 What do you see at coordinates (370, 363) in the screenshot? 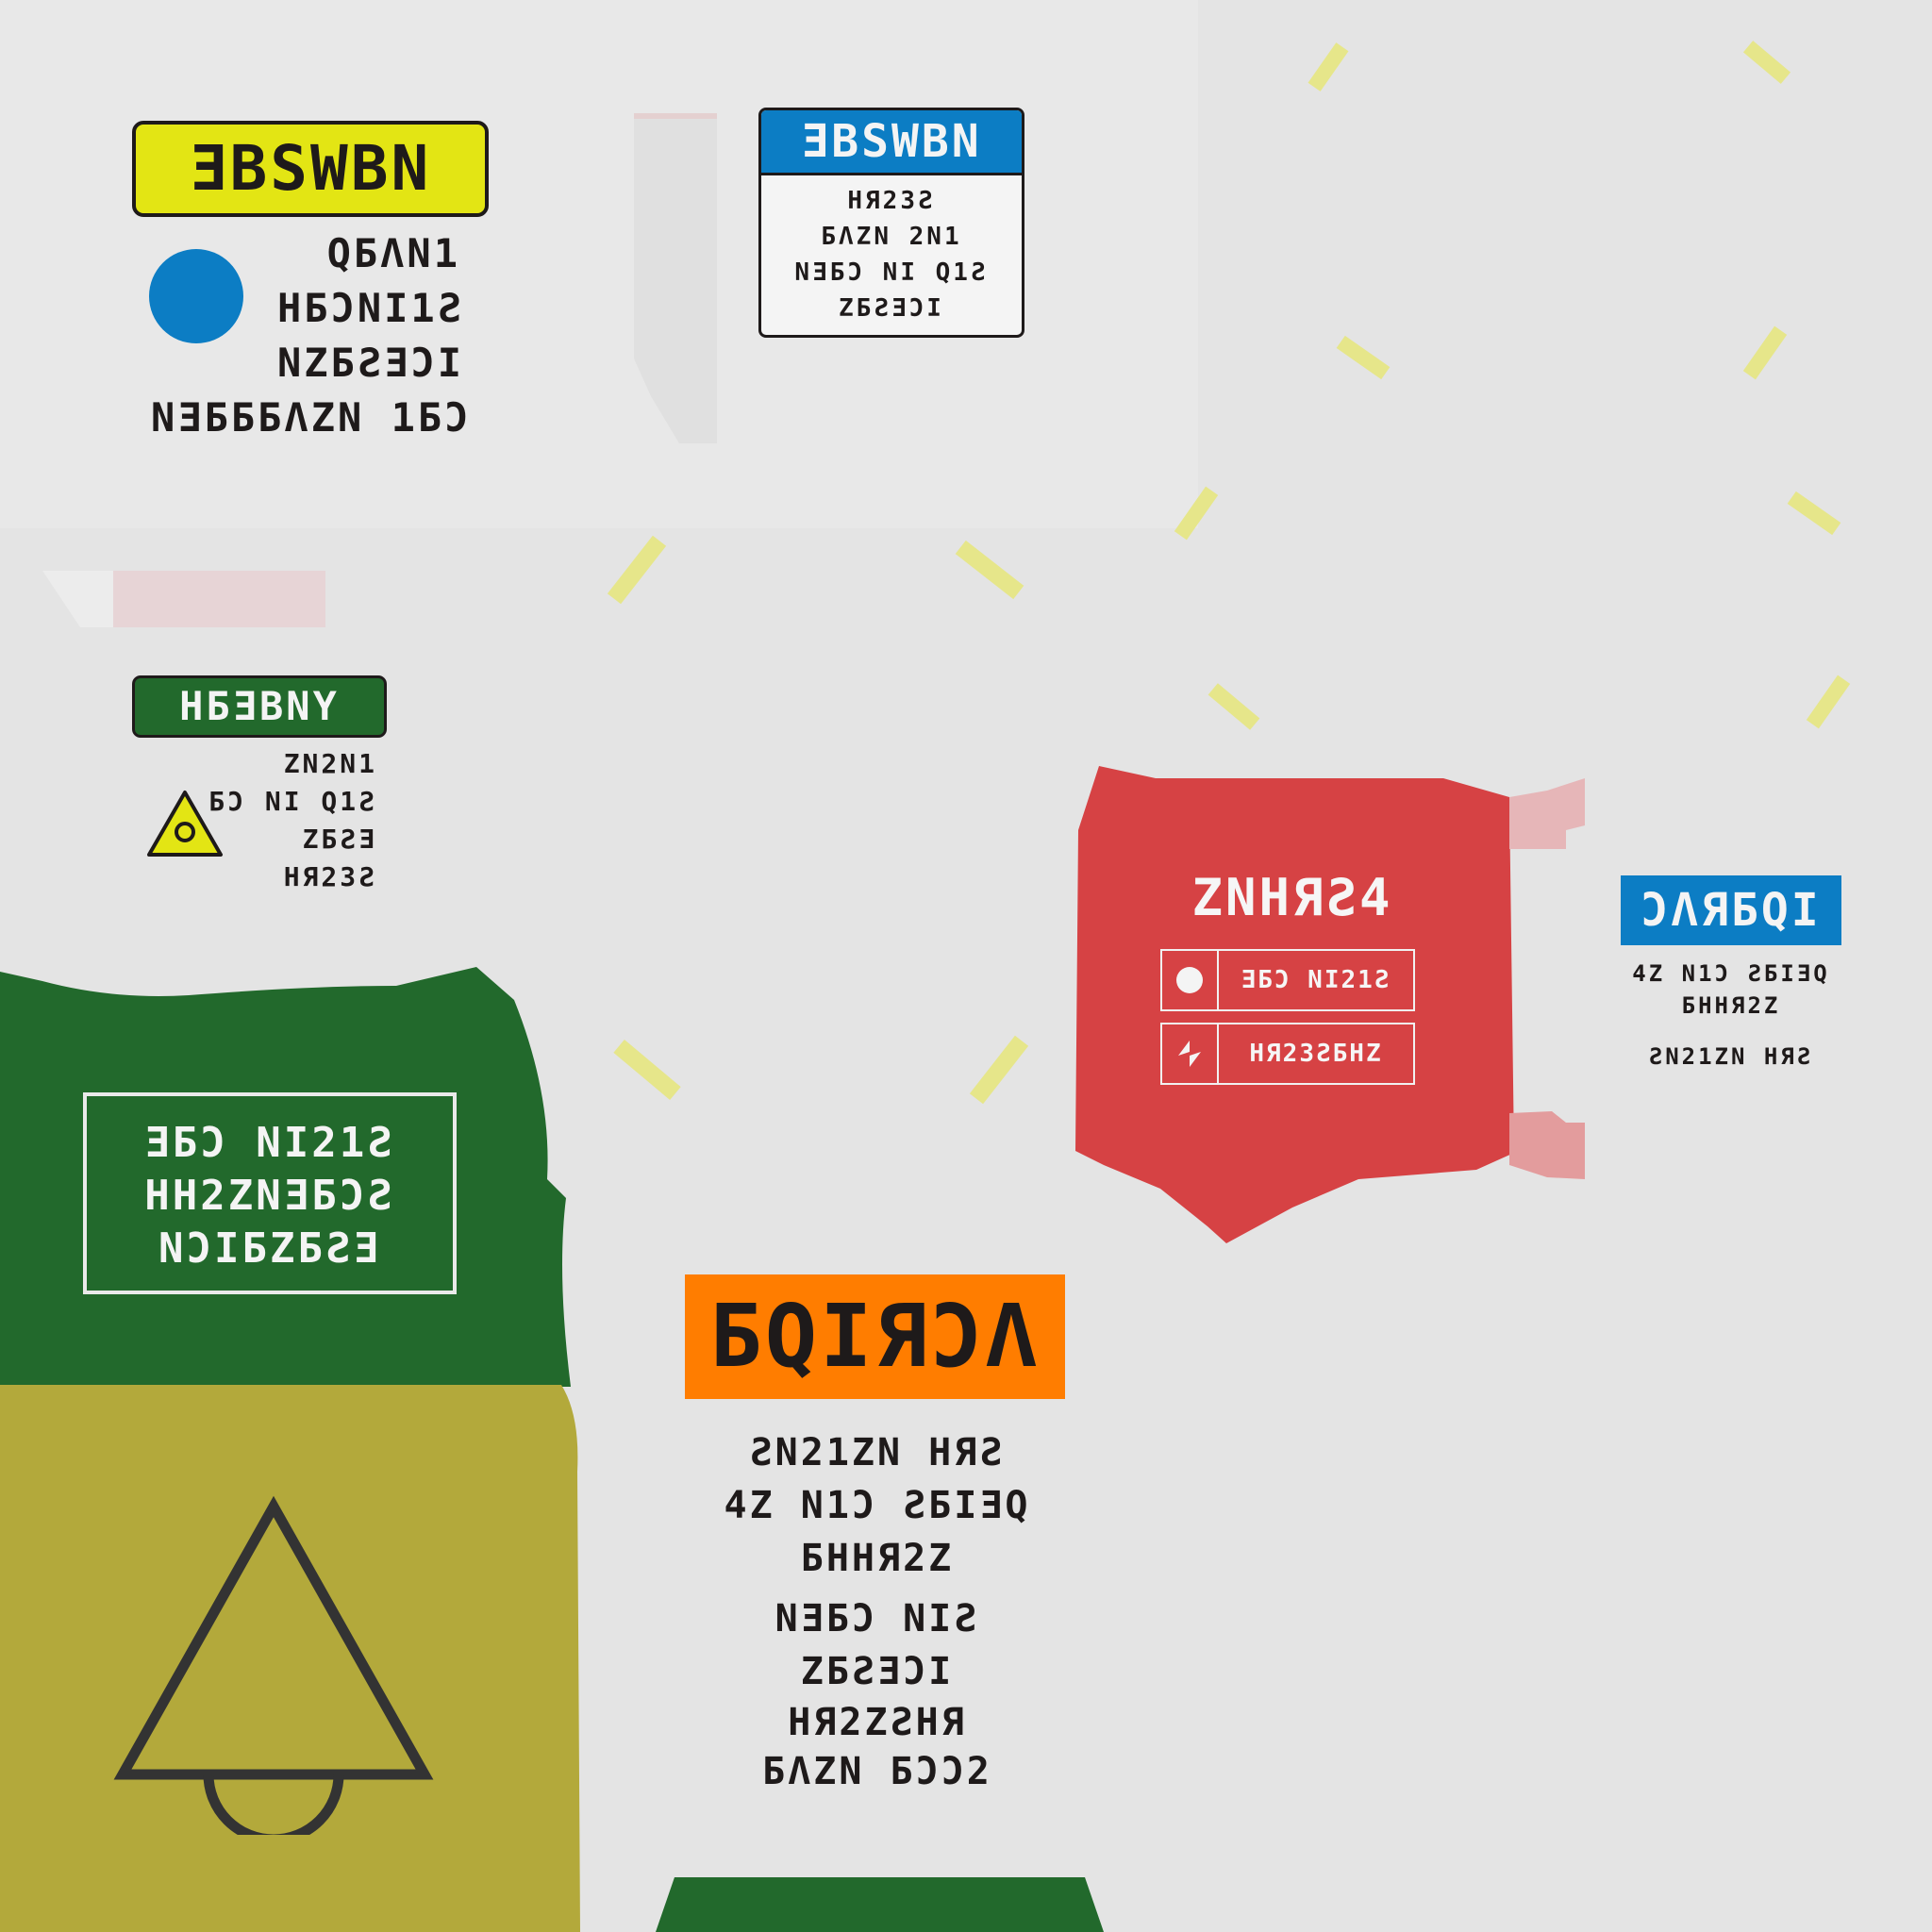
I see `label-yellow-line: ΝΖБƧƎƆΙ` at bounding box center [370, 363].